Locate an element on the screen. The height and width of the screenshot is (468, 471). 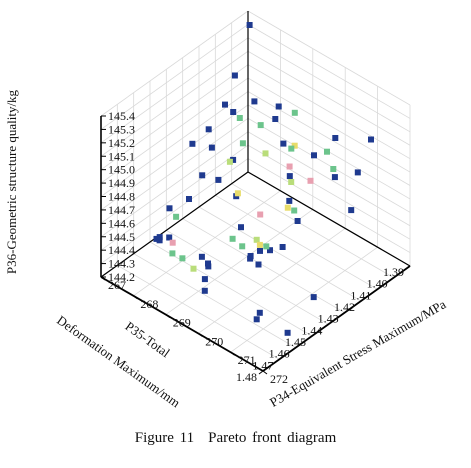
z-tick-label: 144.8 is located at coordinates (121, 197).